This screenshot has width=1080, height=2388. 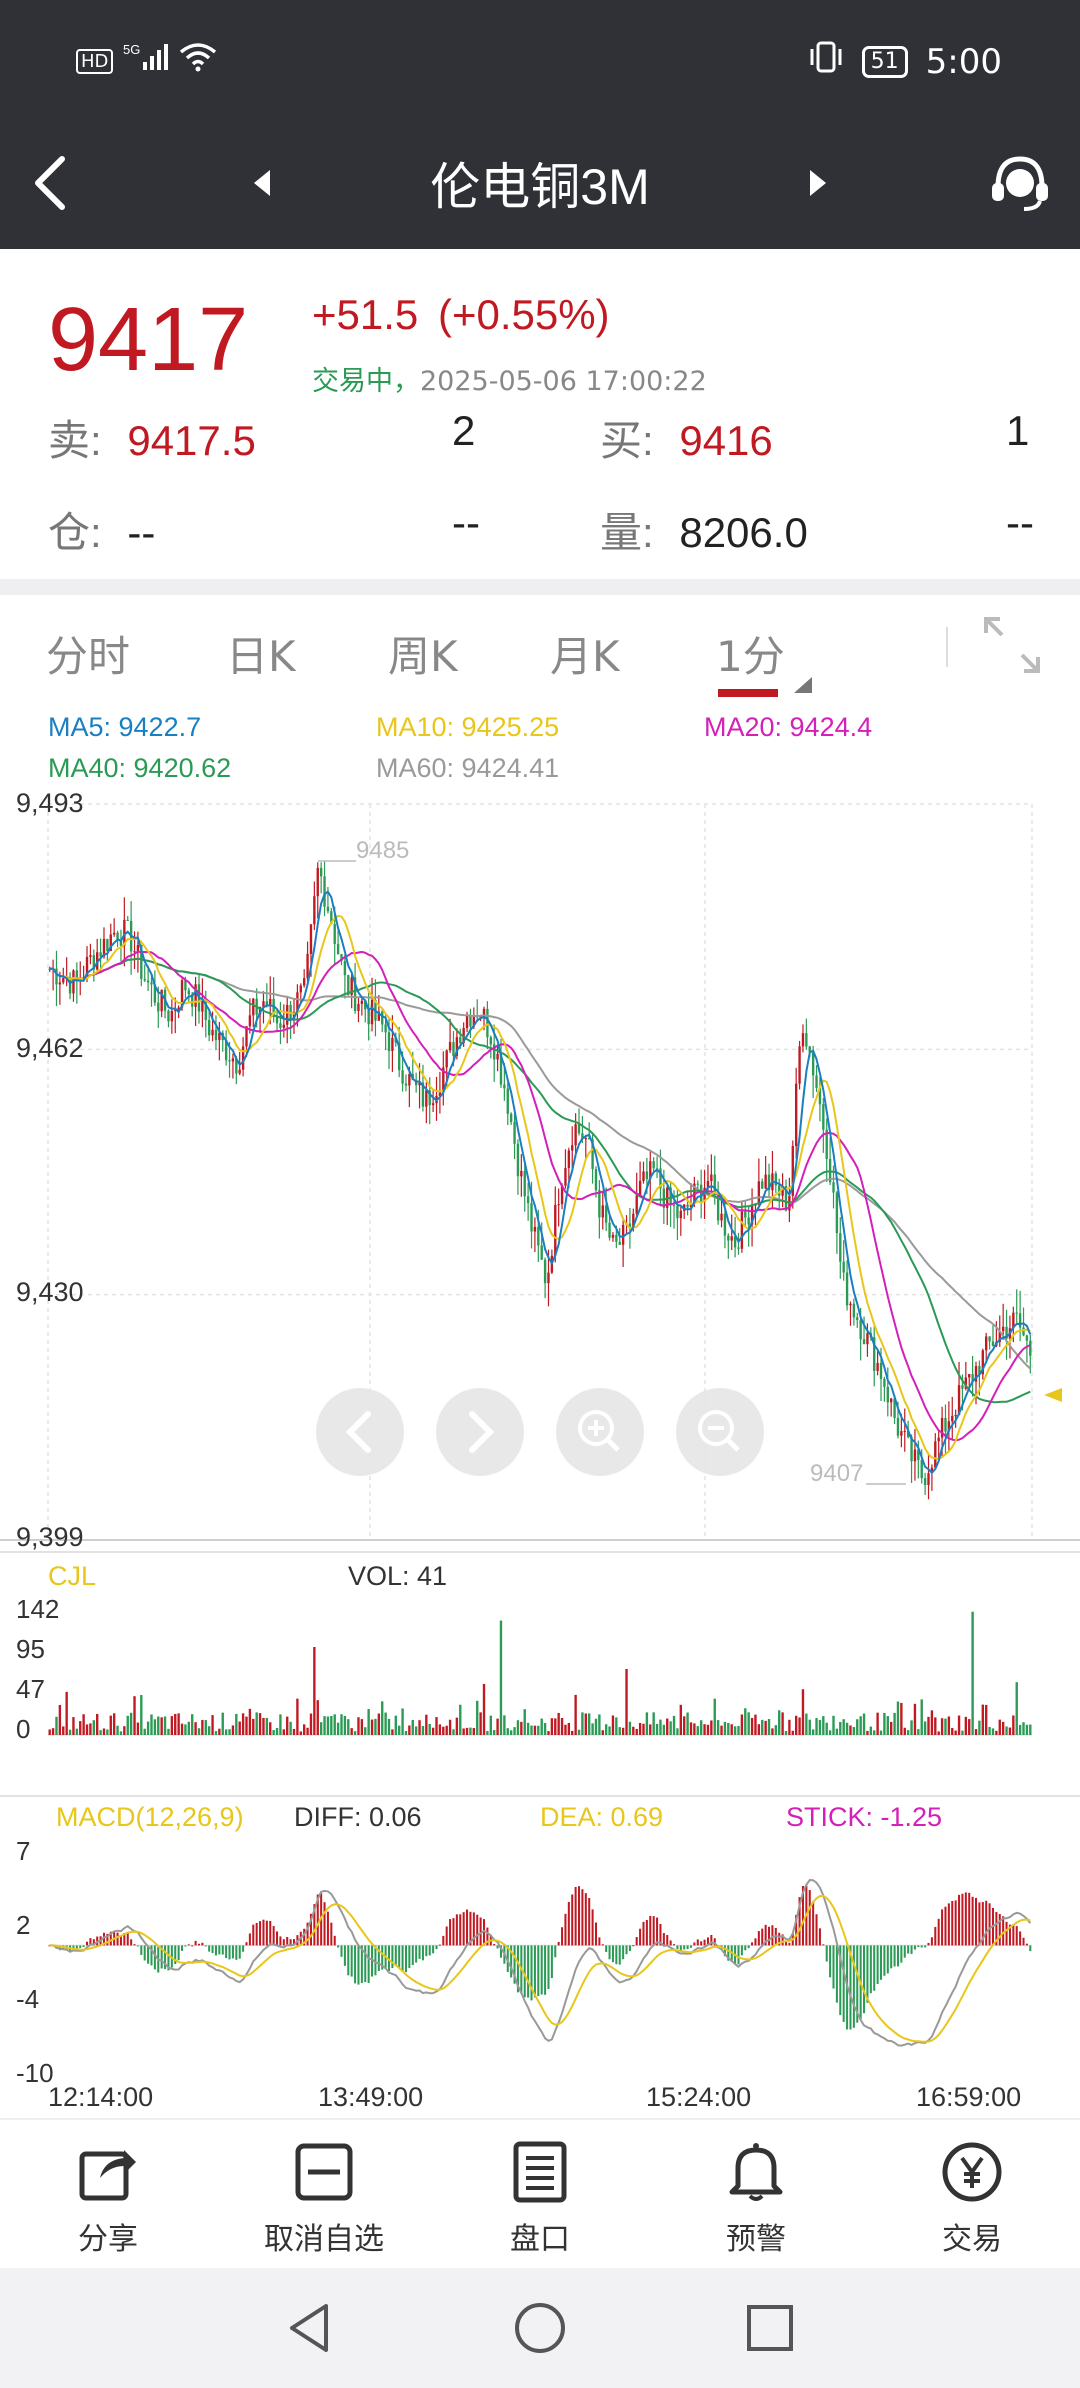 What do you see at coordinates (310, 2328) in the screenshot?
I see `system-back-icon` at bounding box center [310, 2328].